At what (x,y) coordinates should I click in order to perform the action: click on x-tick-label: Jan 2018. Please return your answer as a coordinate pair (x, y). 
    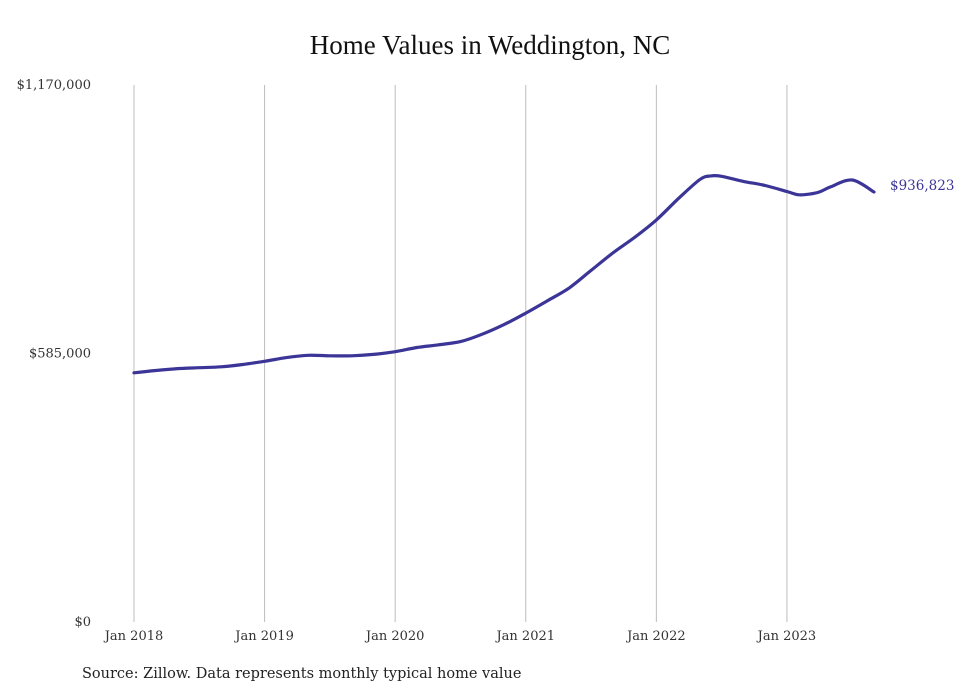
    Looking at the image, I should click on (133, 636).